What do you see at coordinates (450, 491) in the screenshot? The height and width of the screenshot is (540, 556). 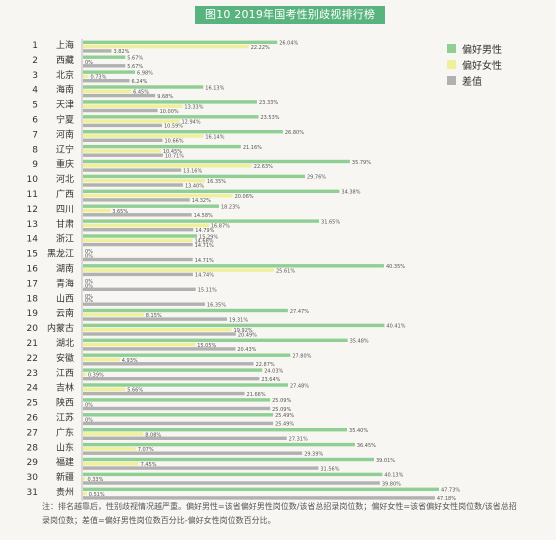 I see `data-label-male: 47.73%` at bounding box center [450, 491].